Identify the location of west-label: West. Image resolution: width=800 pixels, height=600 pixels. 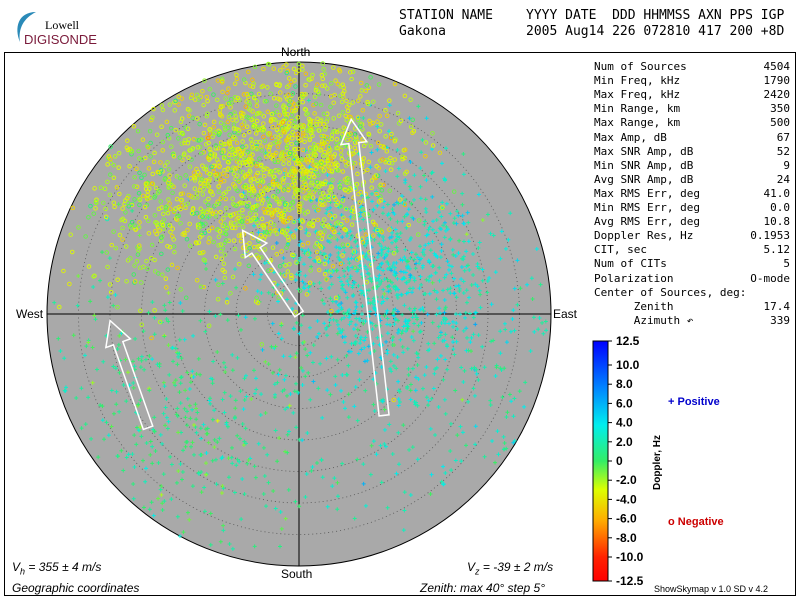
(30, 314).